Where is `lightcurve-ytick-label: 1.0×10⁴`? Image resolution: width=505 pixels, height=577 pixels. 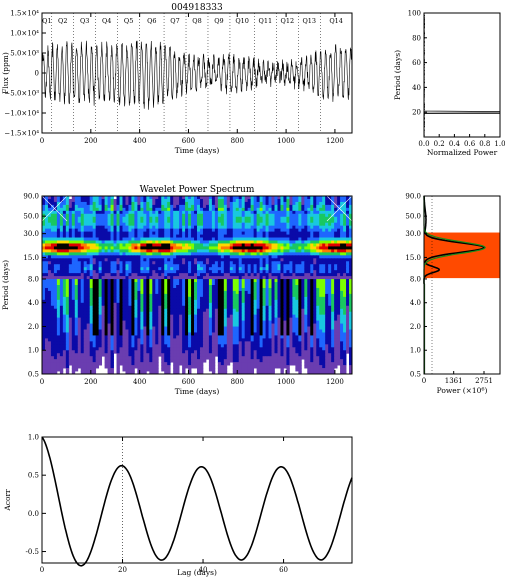 lightcurve-ytick-label: 1.0×10⁴ is located at coordinates (24, 34).